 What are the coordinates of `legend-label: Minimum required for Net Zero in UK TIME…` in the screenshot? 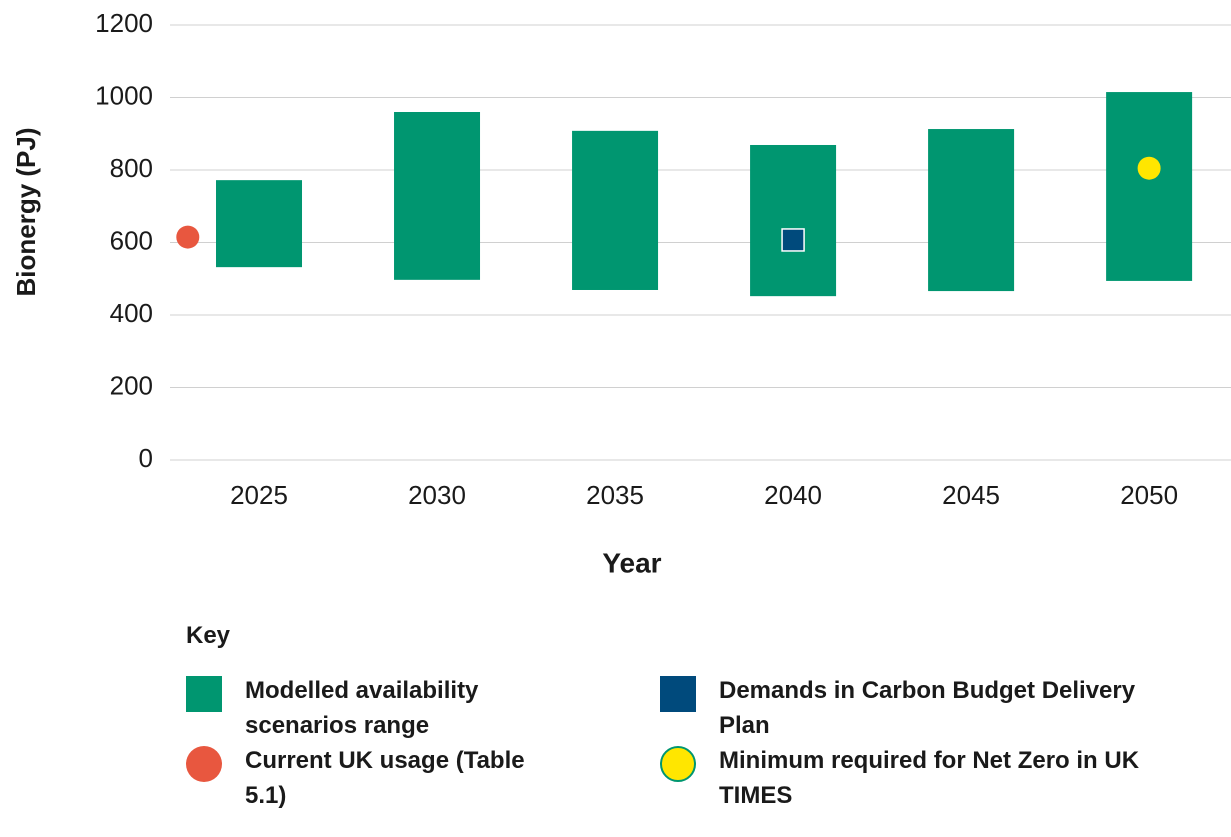 It's located at (929, 778).